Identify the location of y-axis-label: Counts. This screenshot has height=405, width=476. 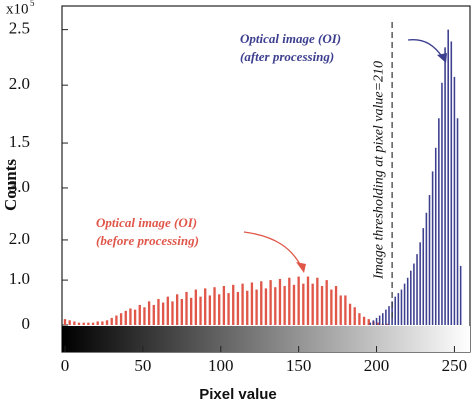
(10, 185).